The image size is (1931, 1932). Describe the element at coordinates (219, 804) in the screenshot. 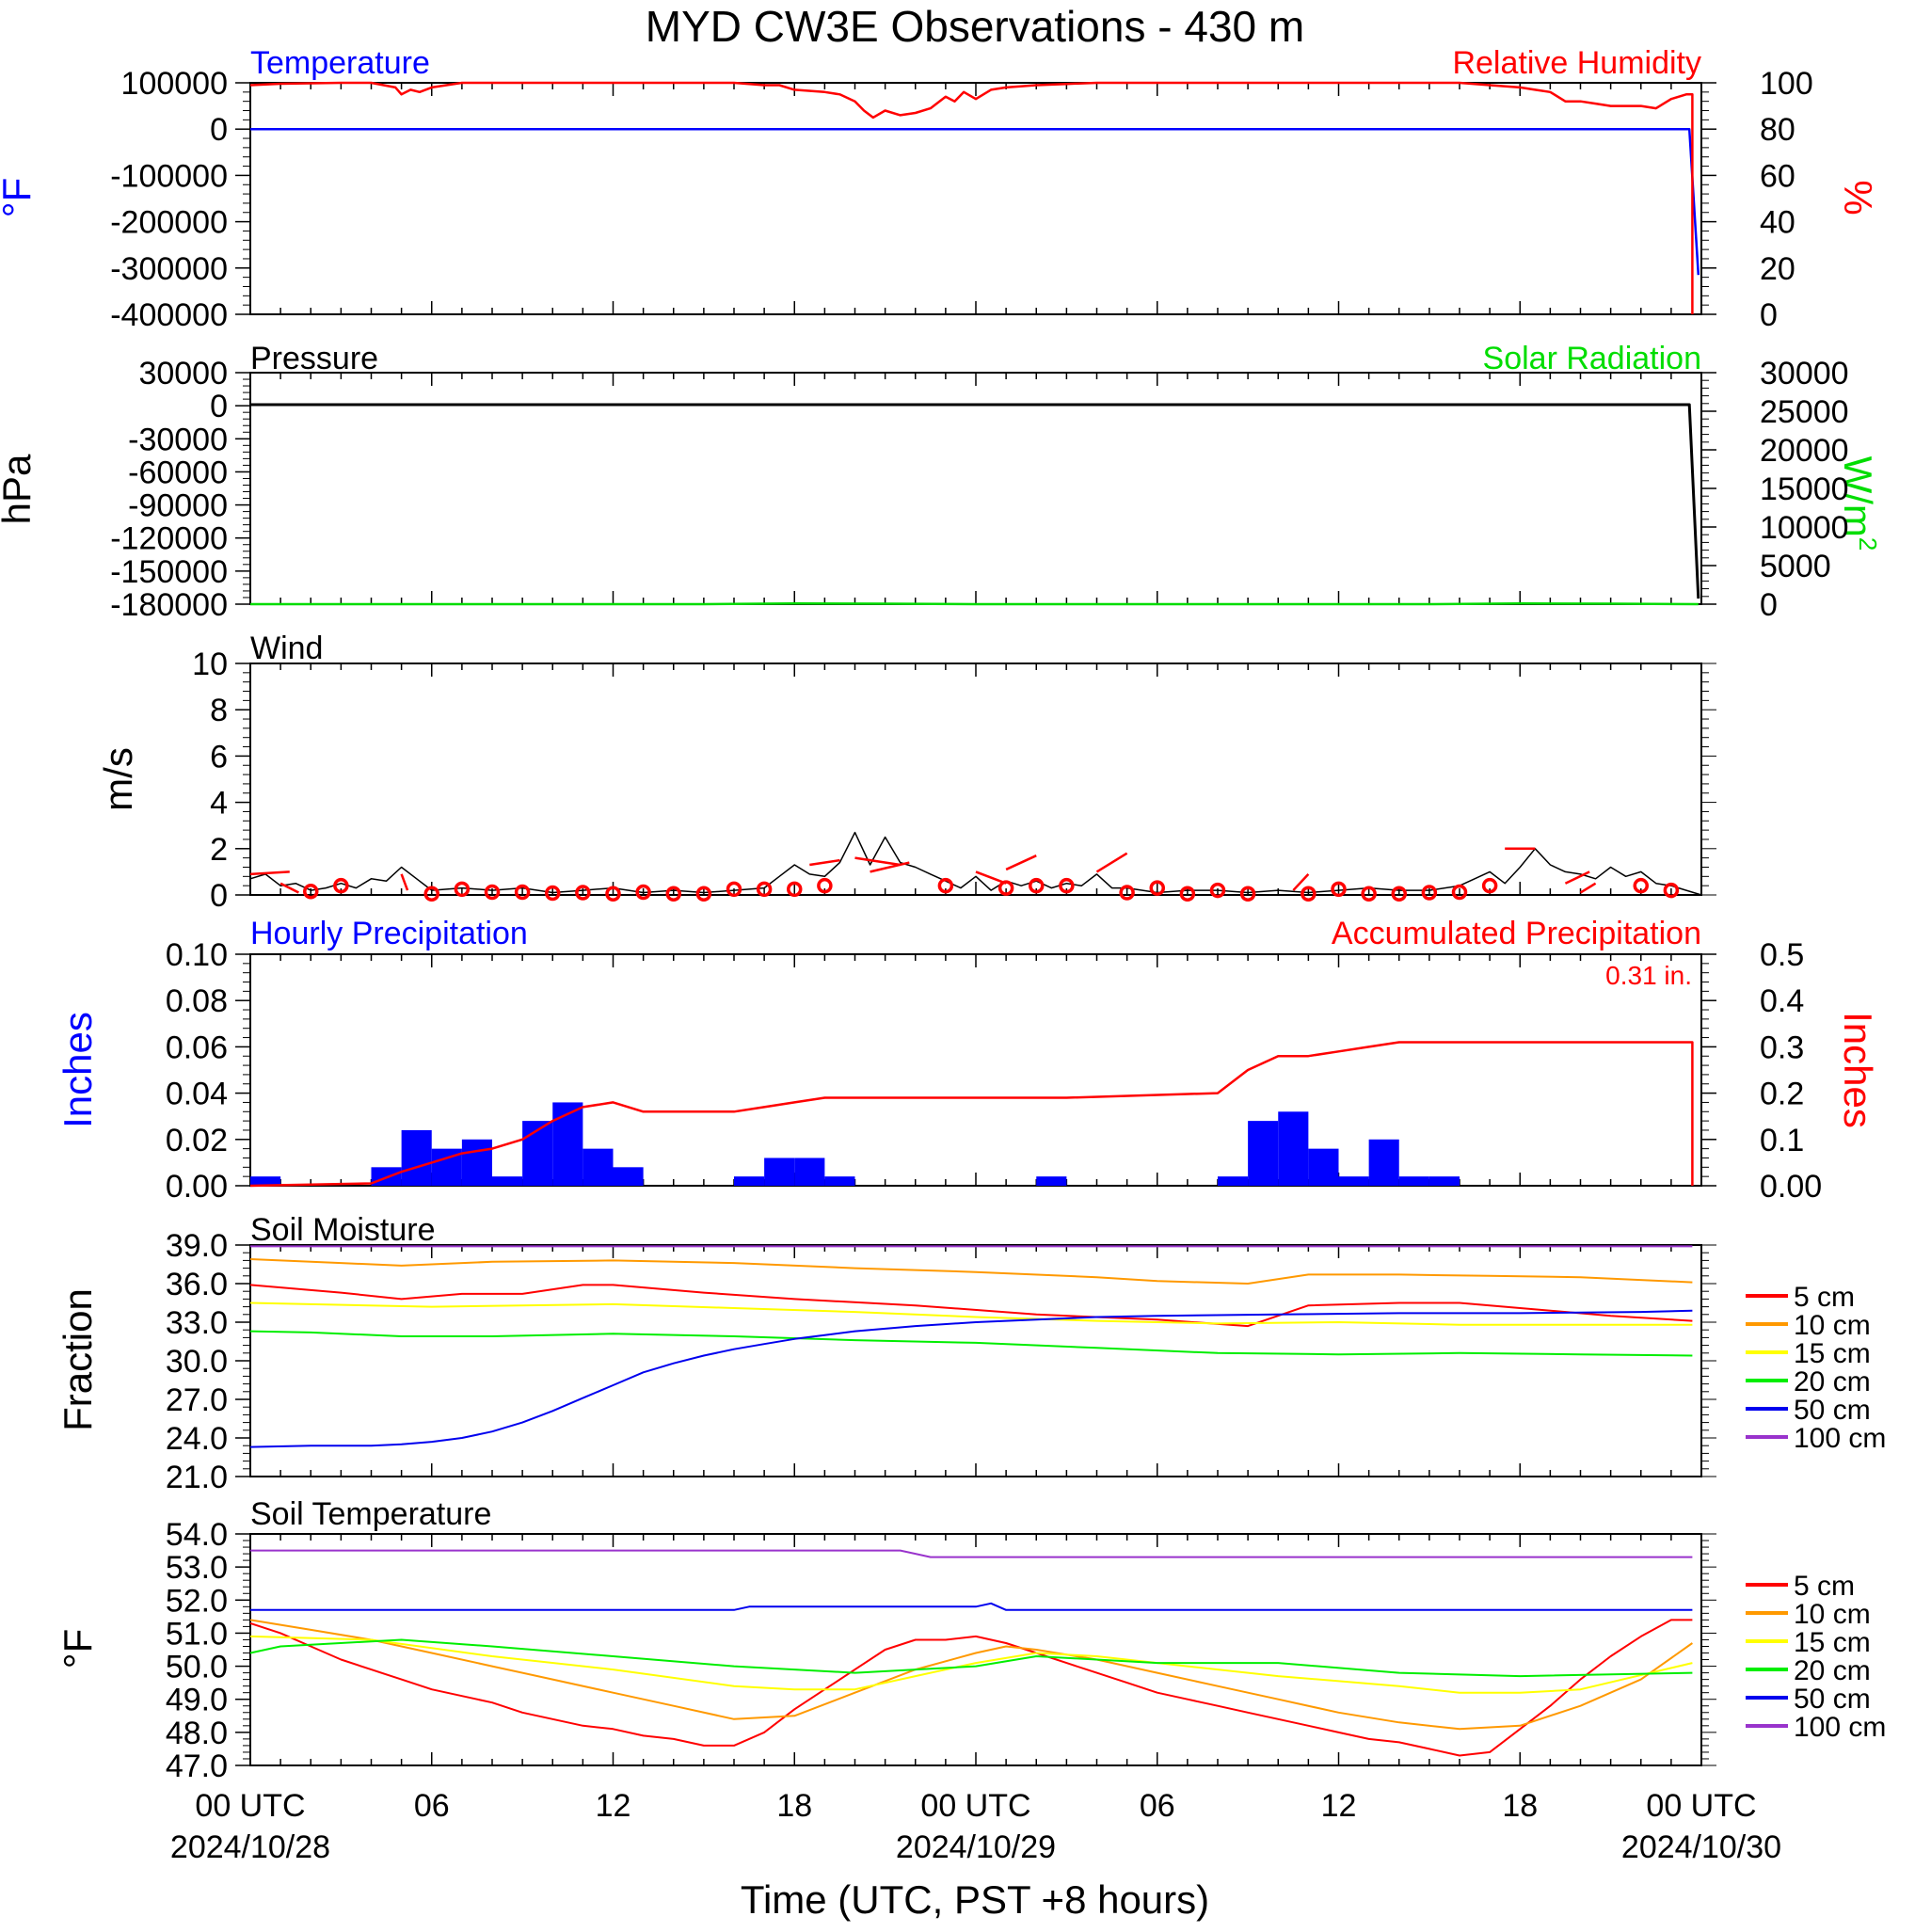

I see `wind-ytick-label: 4` at that location.